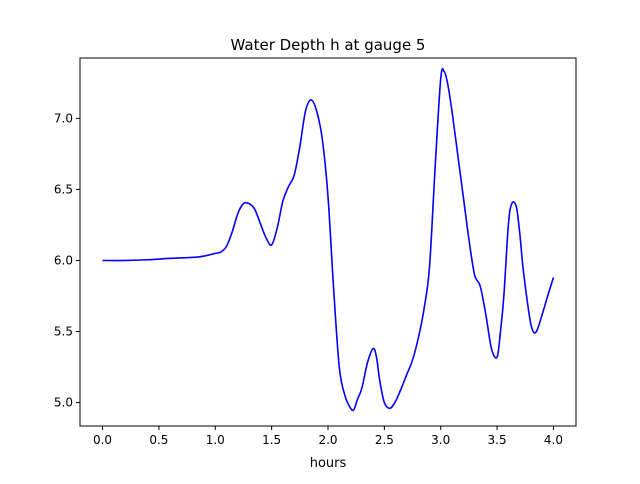 This screenshot has height=484, width=640. I want to click on x-axis-label: hours, so click(328, 463).